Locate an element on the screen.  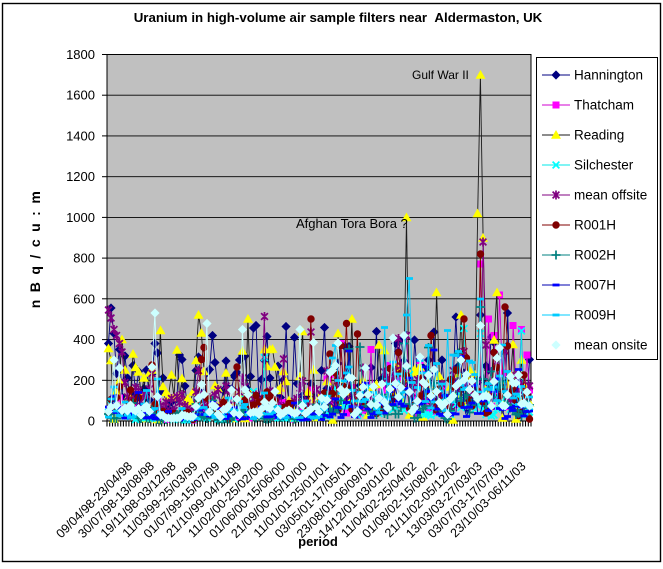
svg-text: period is located at coordinates (318, 541).